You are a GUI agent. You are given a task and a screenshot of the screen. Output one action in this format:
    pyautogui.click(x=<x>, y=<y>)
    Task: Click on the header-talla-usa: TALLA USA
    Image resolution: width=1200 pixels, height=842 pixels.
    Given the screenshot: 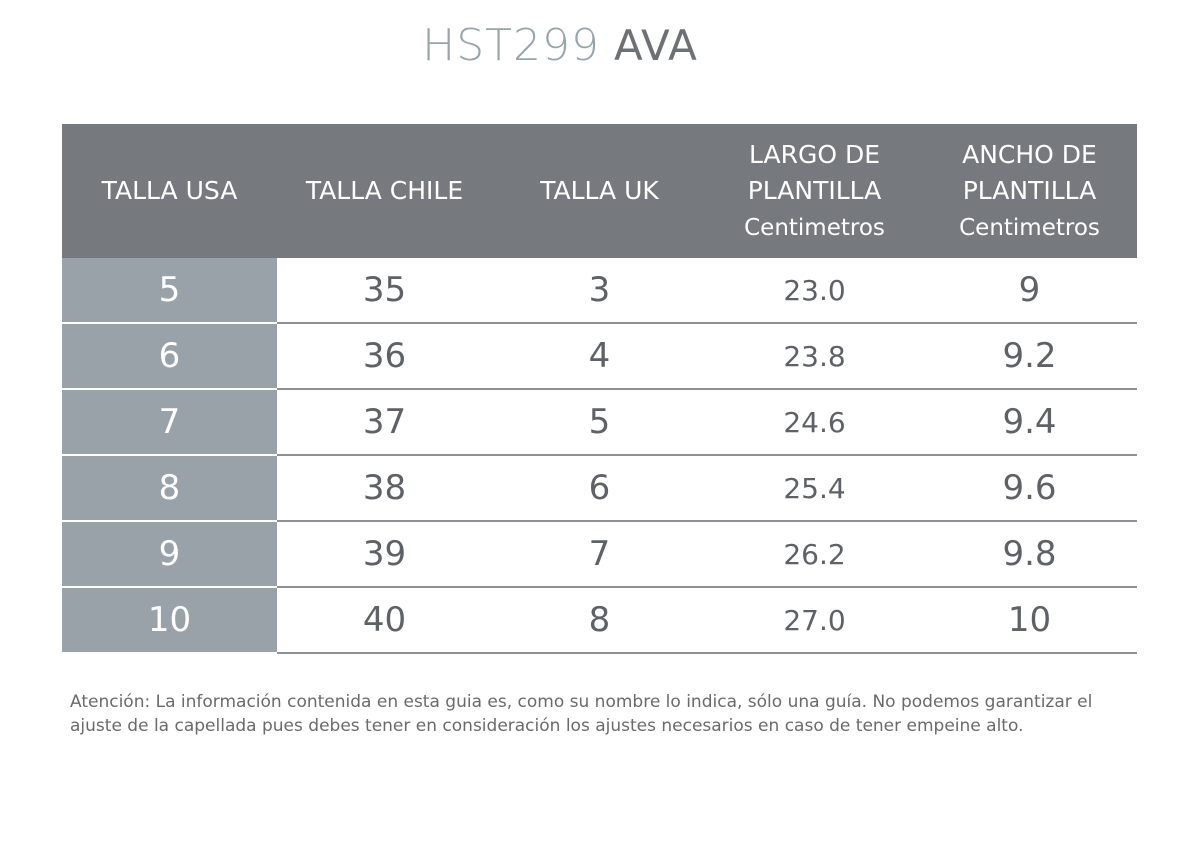 What is the action you would take?
    pyautogui.click(x=169, y=191)
    